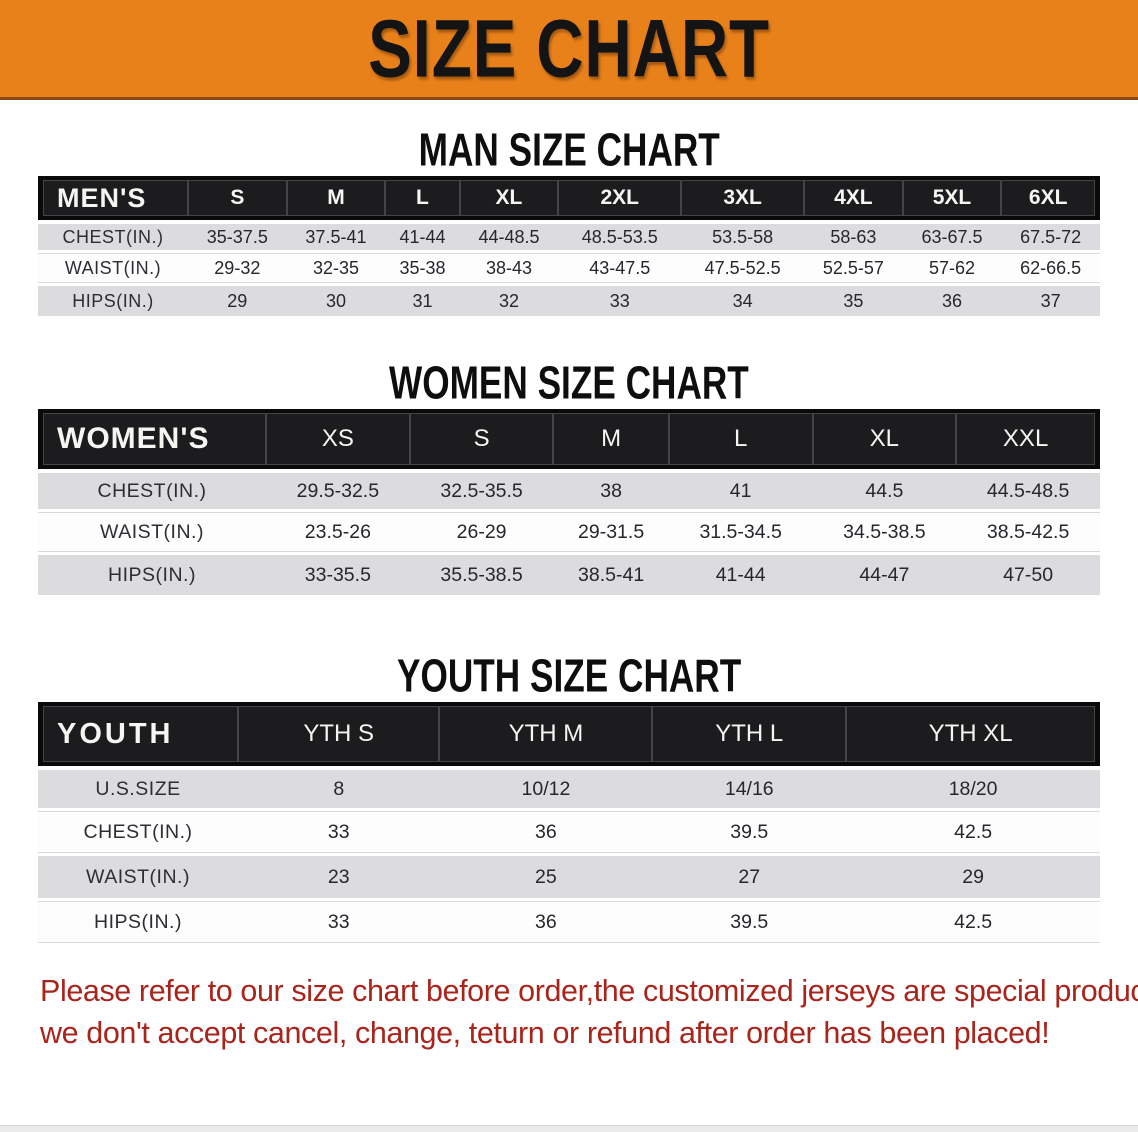 This screenshot has width=1138, height=1132. Describe the element at coordinates (569, 150) in the screenshot. I see `men-section-heading: MAN SIZE CHART` at that location.